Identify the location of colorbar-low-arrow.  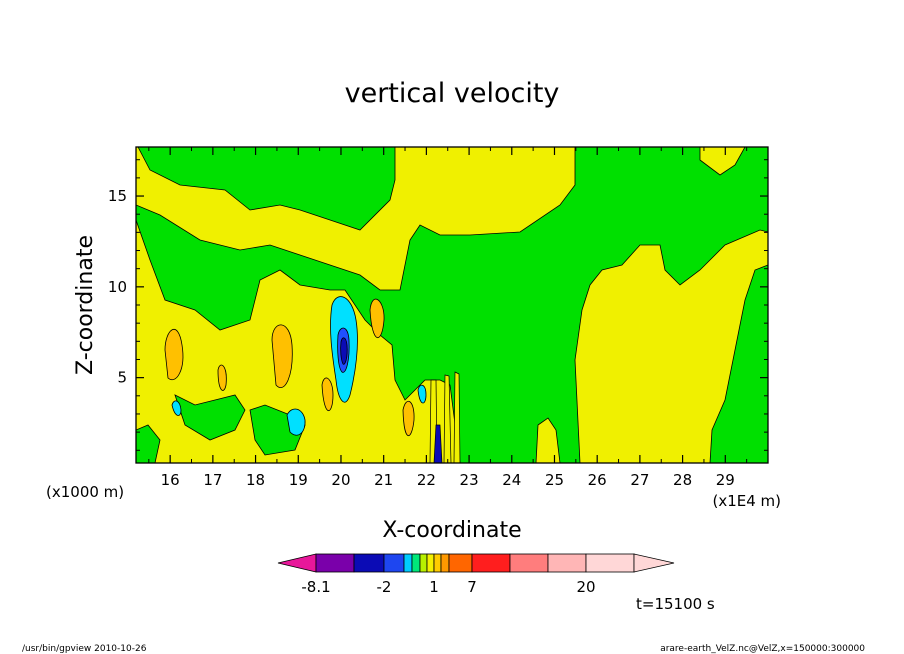
(297, 563).